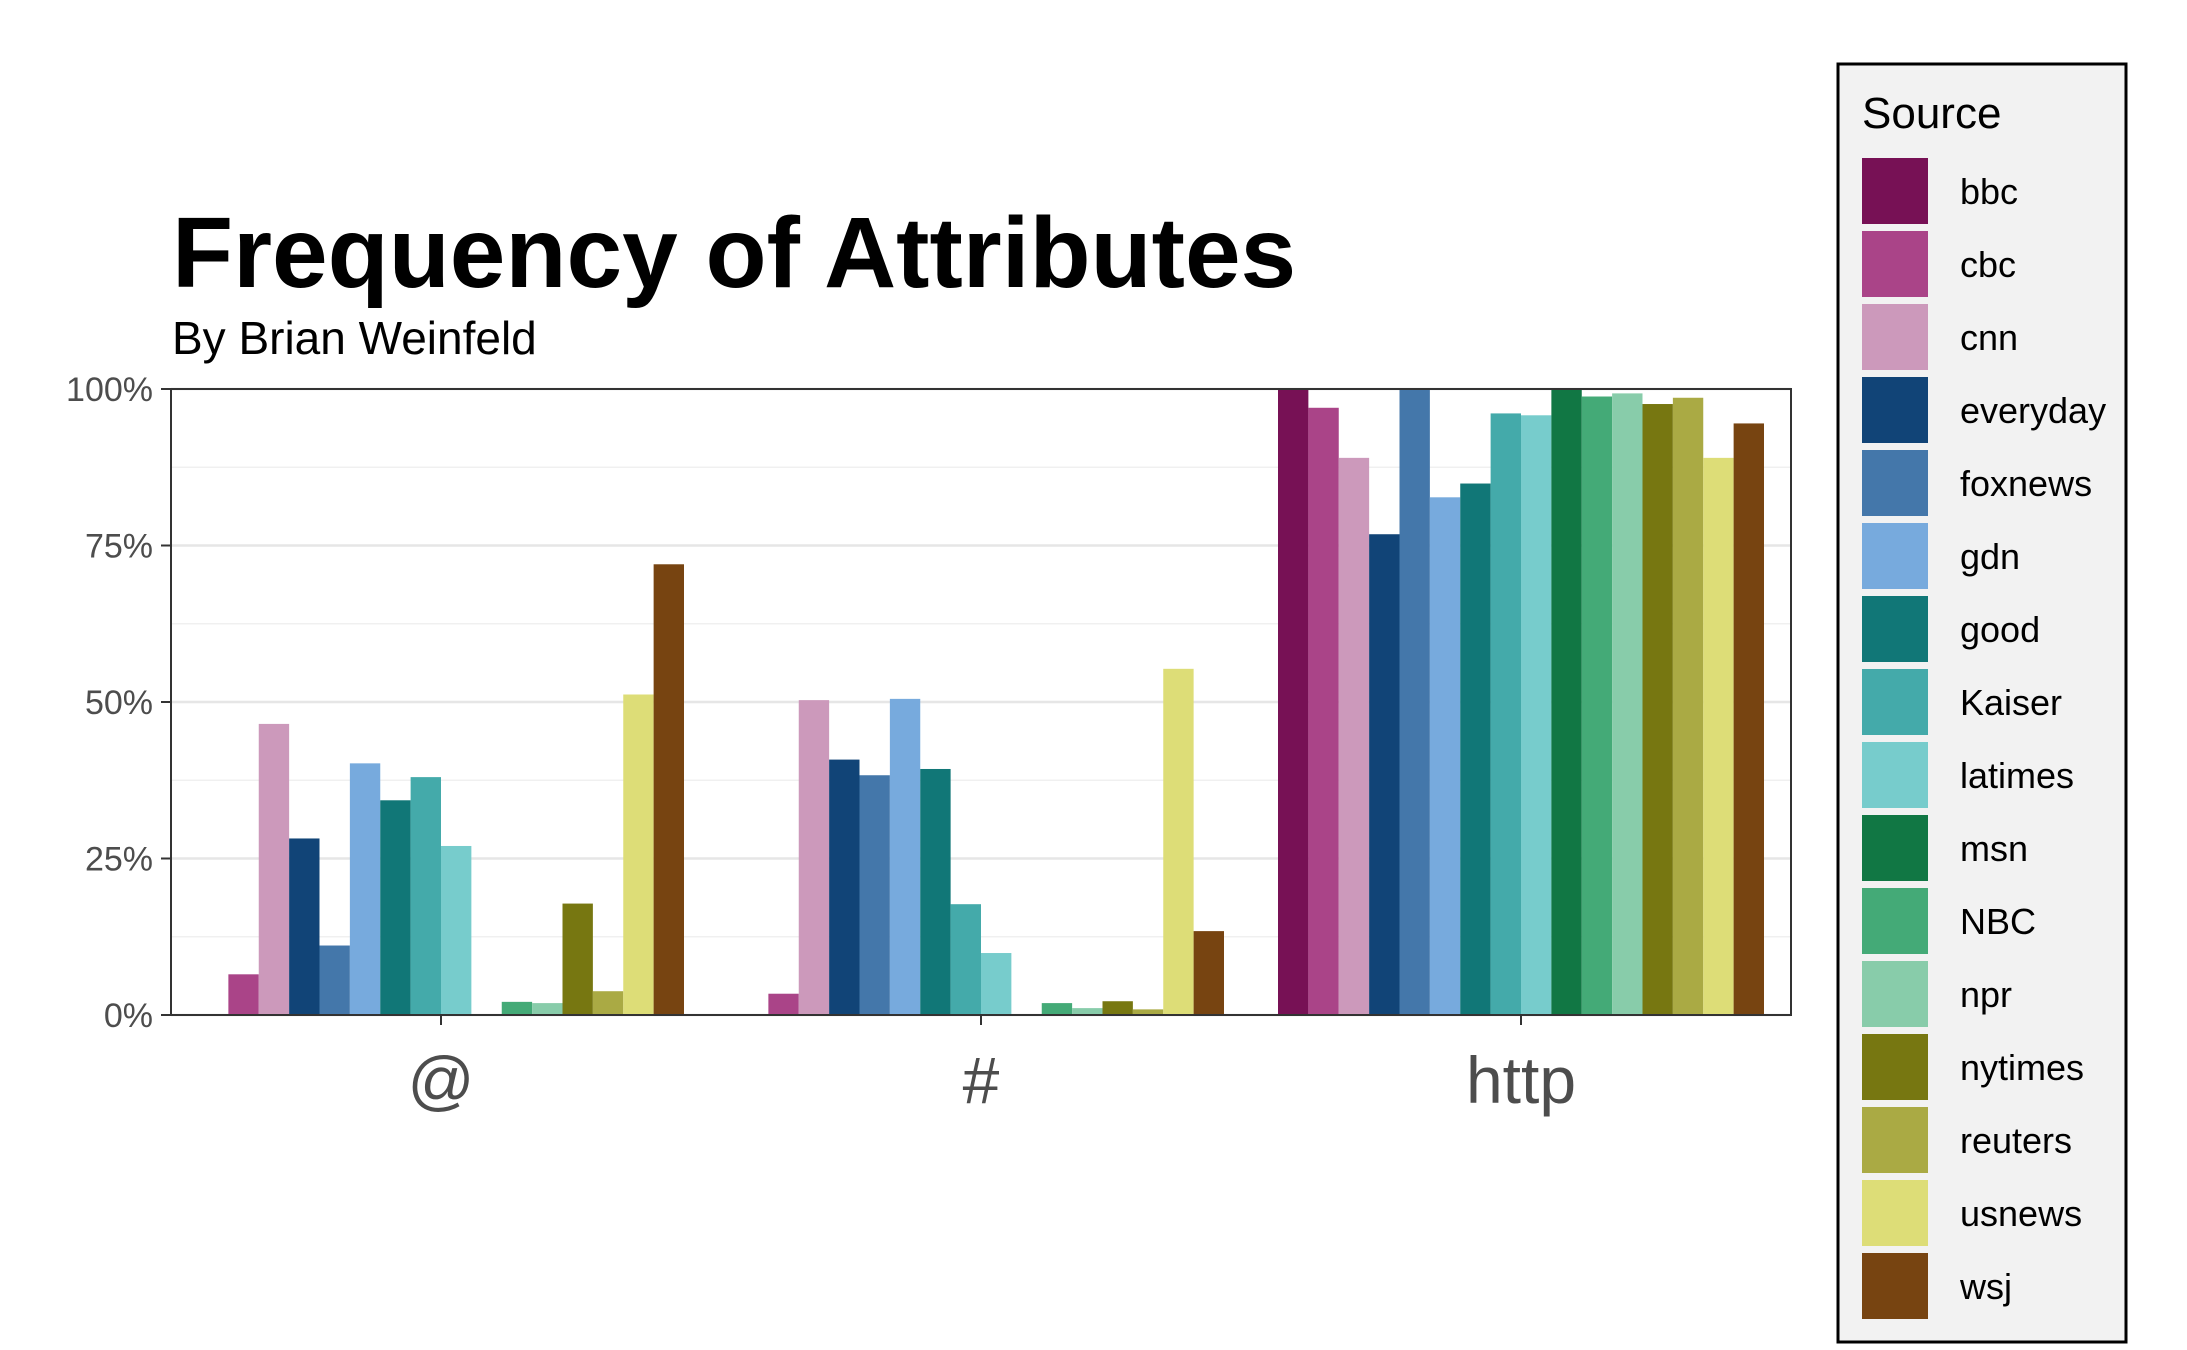 Image resolution: width=2187 pixels, height=1350 pixels. What do you see at coordinates (1990, 556) in the screenshot?
I see `legend-label-gdn: gdn` at bounding box center [1990, 556].